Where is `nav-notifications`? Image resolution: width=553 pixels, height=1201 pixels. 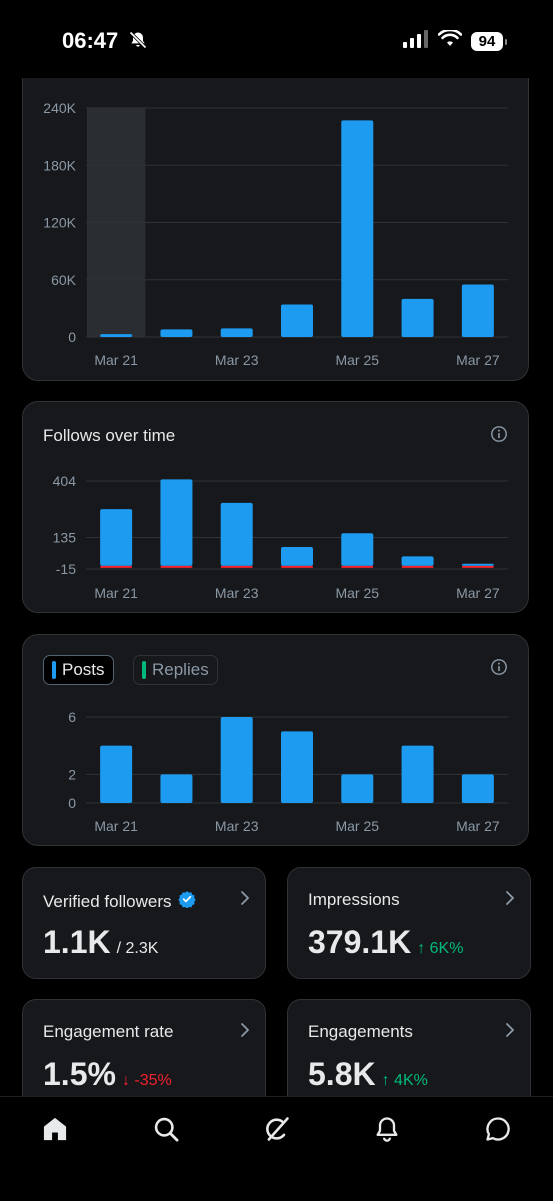 nav-notifications is located at coordinates (387, 1131).